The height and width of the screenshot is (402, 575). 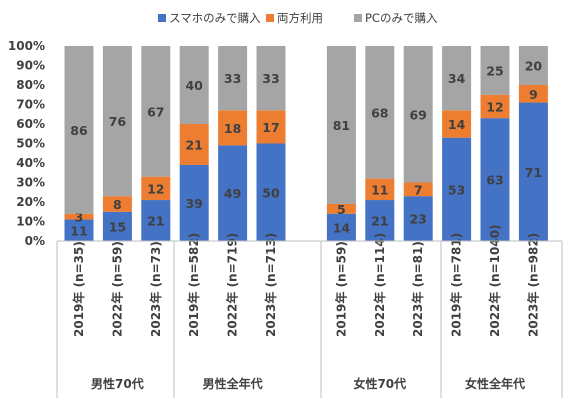 What do you see at coordinates (30, 163) in the screenshot?
I see `y-tick-label: 40%` at bounding box center [30, 163].